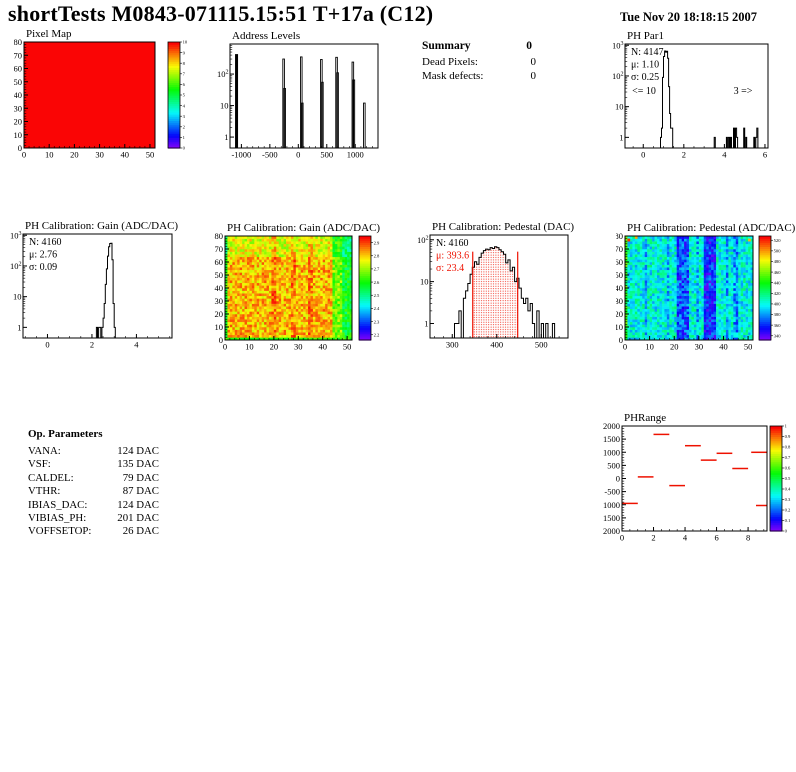 This screenshot has height=772, width=796. What do you see at coordinates (778, 293) in the screenshot?
I see `svg-text: 420` at bounding box center [778, 293].